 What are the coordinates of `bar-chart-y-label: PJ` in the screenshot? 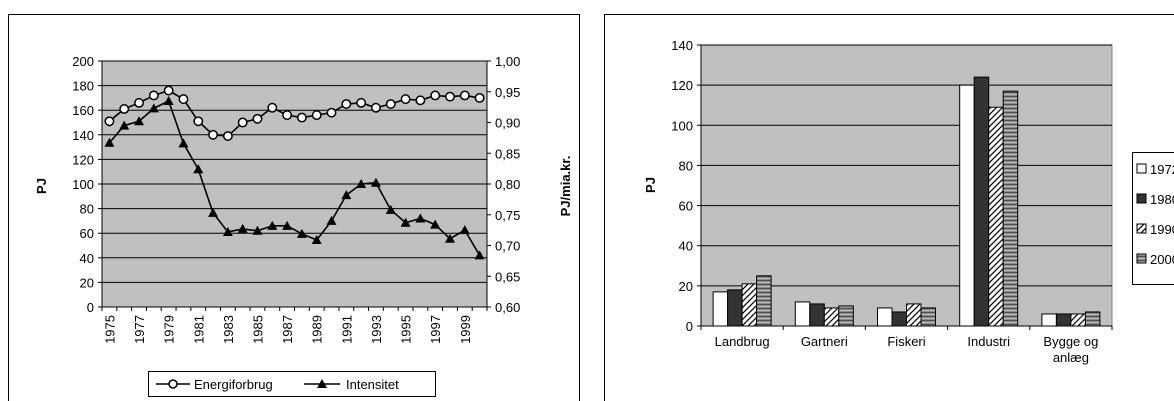 It's located at (650, 185).